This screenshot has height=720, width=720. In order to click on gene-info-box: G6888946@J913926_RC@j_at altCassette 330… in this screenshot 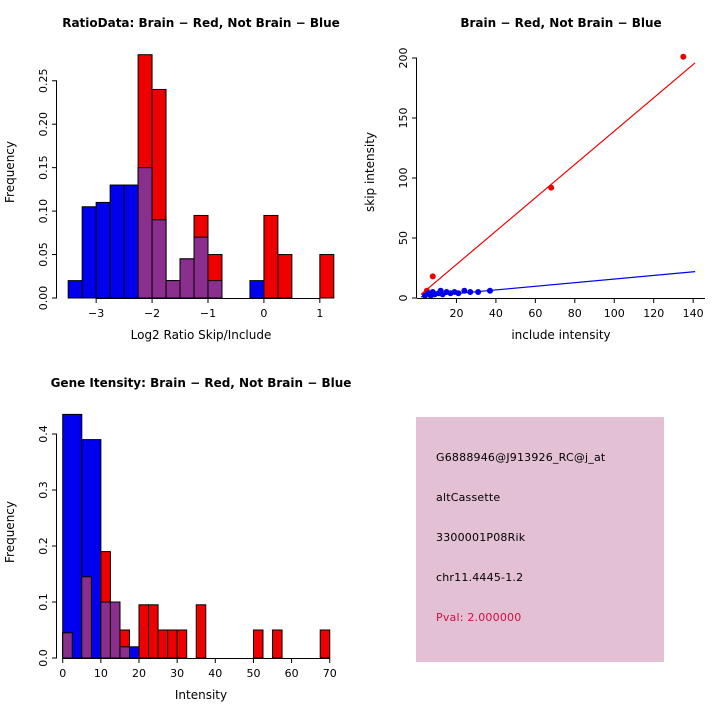, I will do `click(540, 539)`.